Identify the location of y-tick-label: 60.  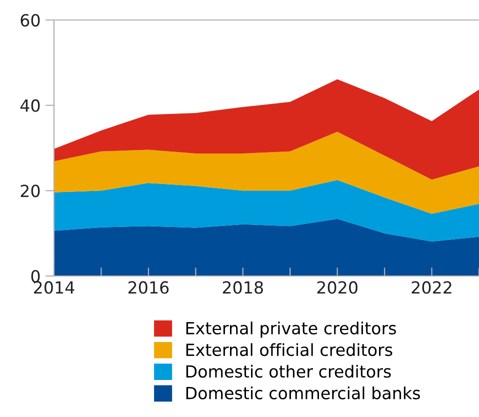
(30, 20).